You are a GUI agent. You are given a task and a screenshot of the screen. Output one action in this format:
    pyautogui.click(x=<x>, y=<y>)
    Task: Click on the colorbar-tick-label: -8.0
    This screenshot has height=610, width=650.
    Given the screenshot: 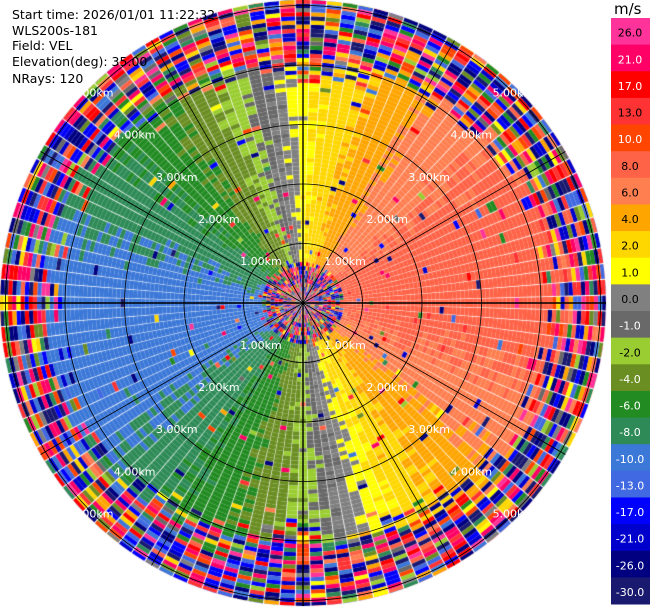 What is the action you would take?
    pyautogui.click(x=629, y=432)
    